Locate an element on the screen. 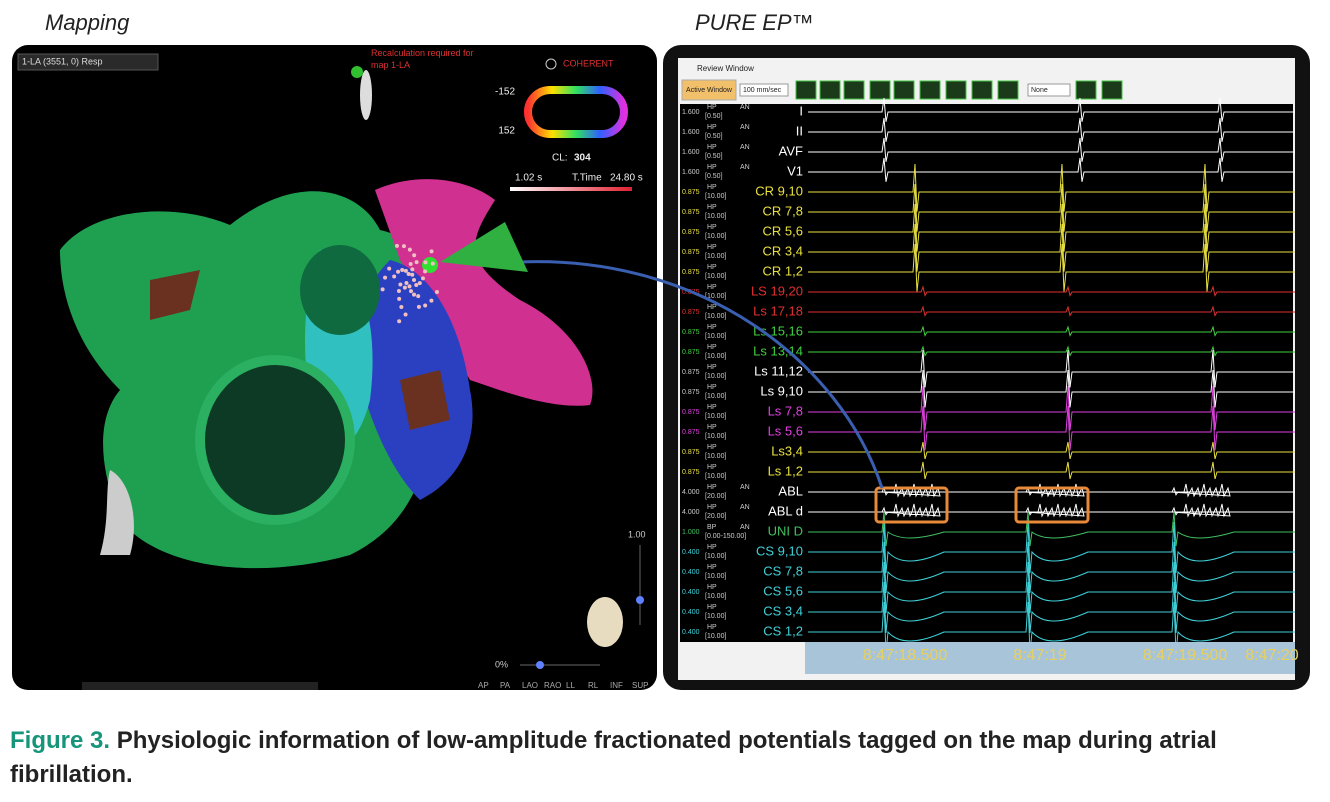 The width and height of the screenshot is (1330, 802). view-buttons: AP PA LAO RAO LL RL INF SUP is located at coordinates (563, 685).